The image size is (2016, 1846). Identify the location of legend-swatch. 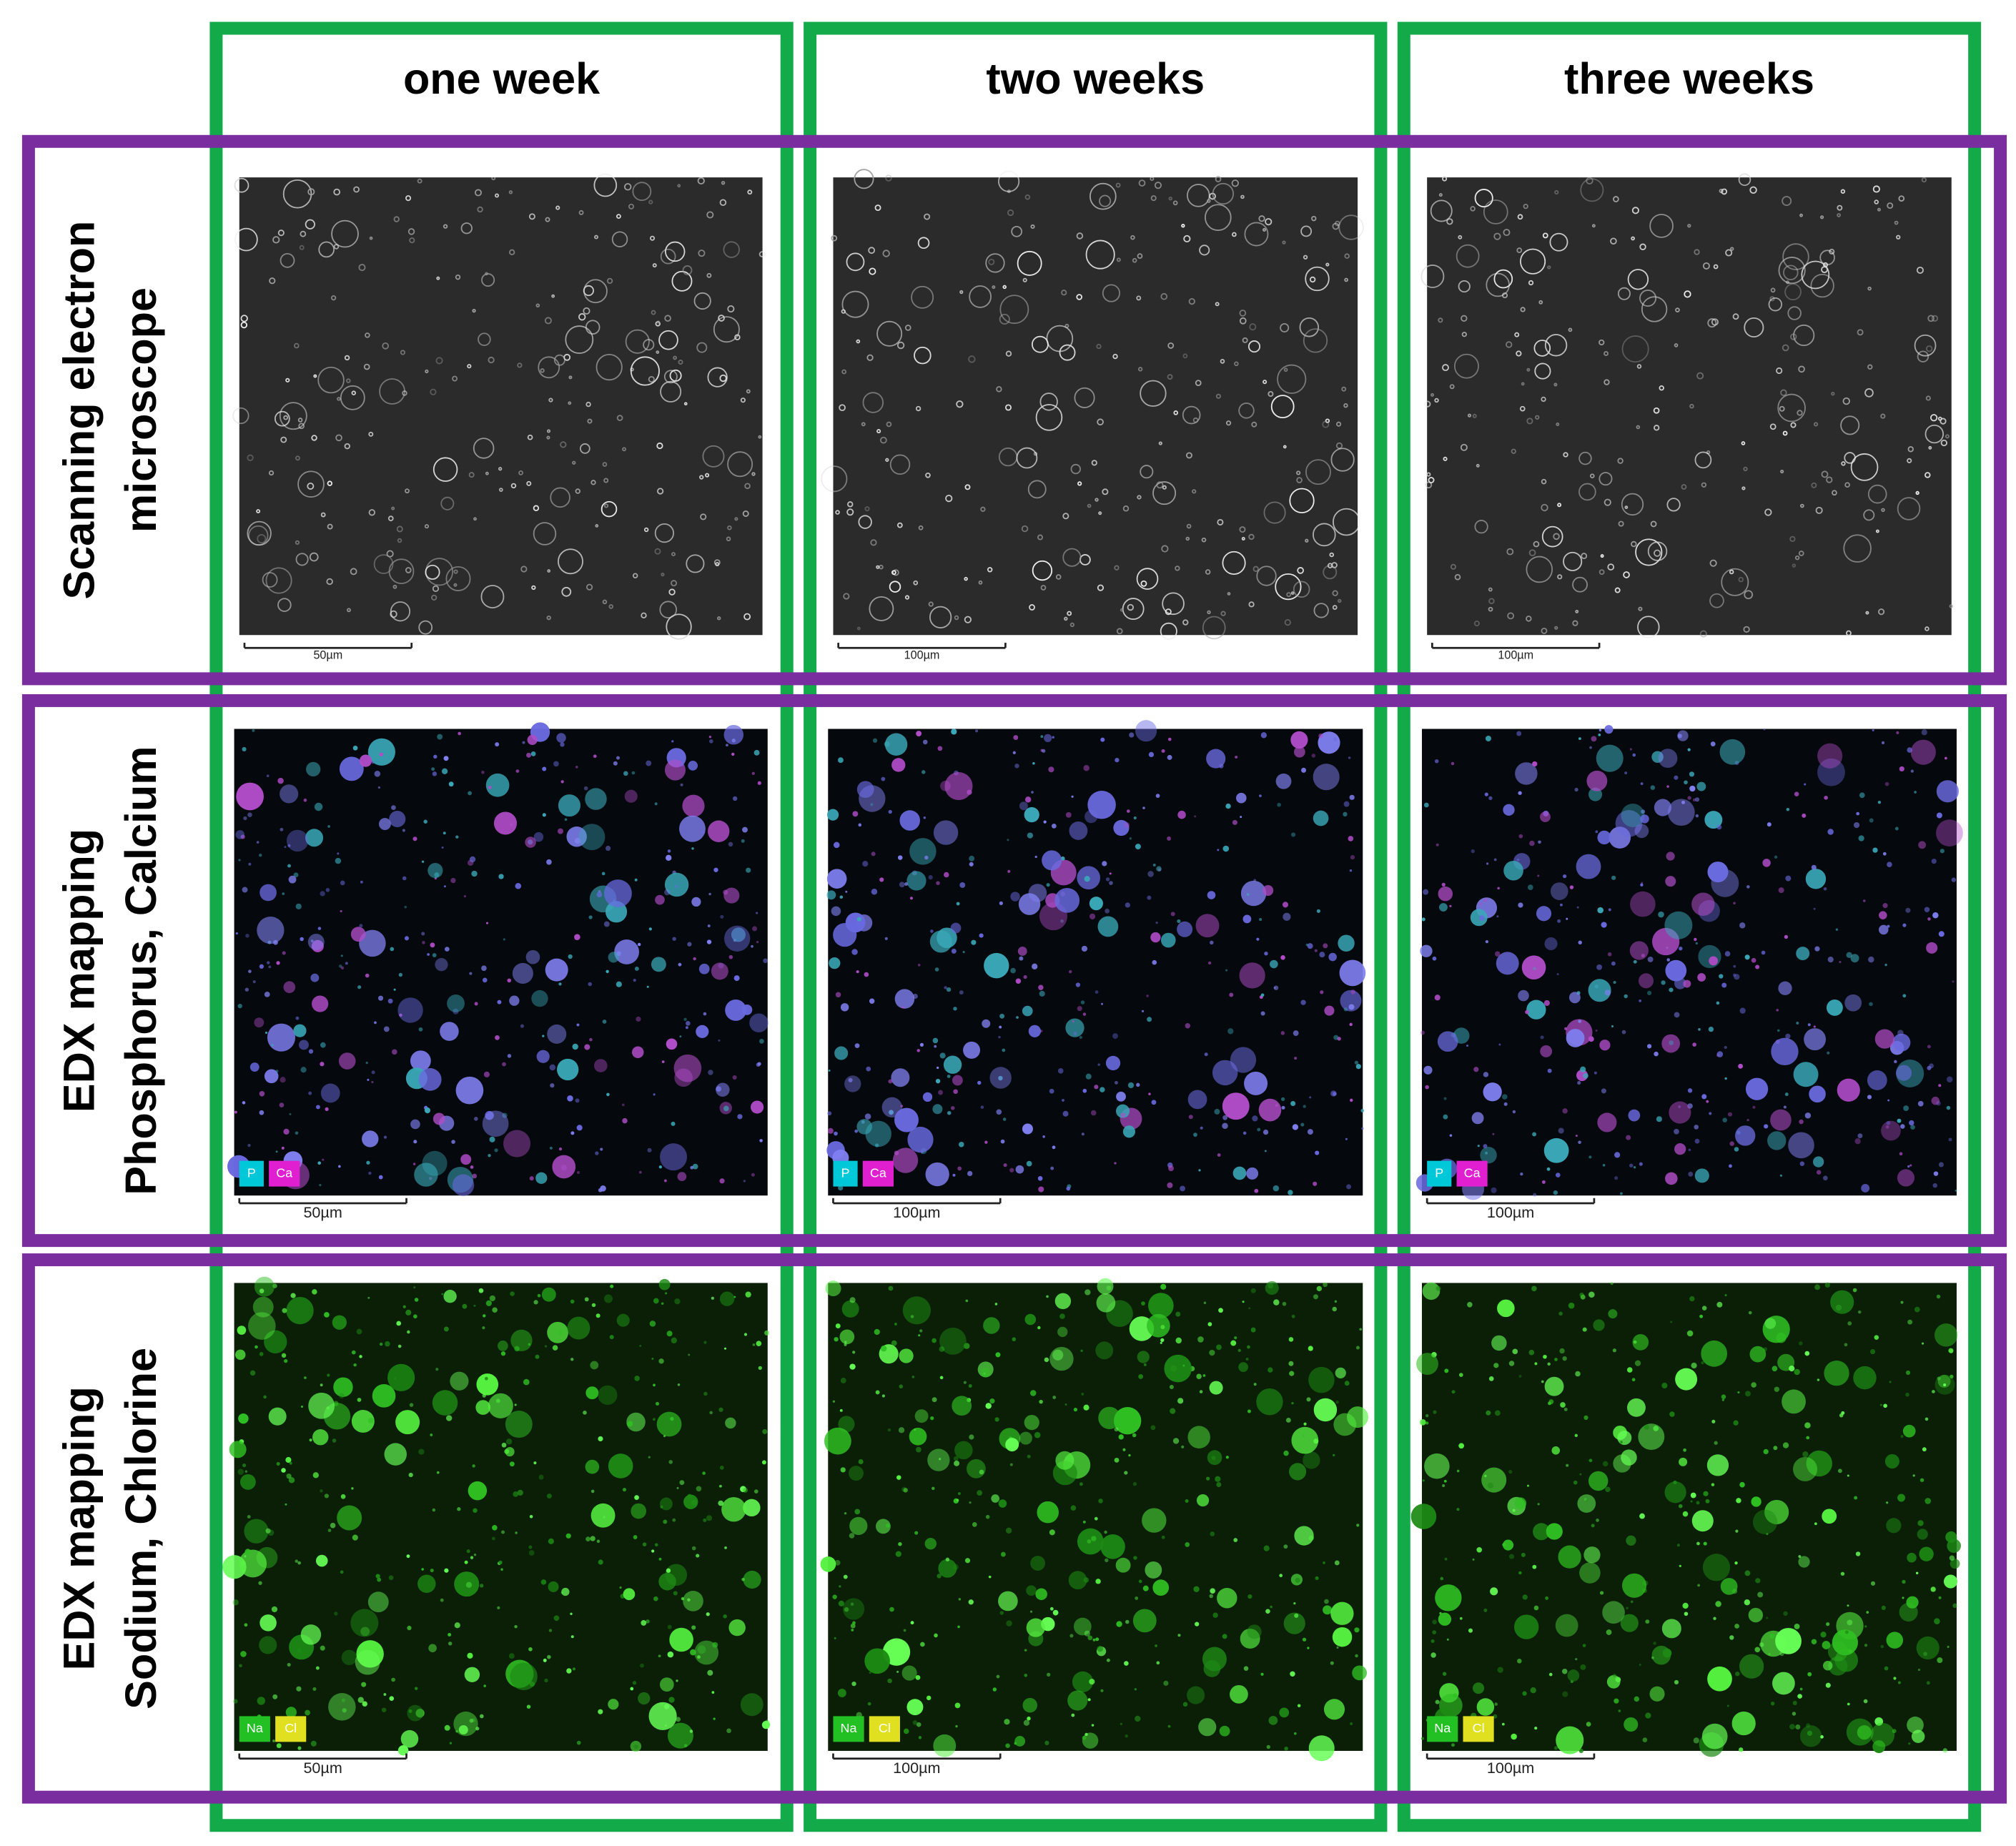
(251, 1173).